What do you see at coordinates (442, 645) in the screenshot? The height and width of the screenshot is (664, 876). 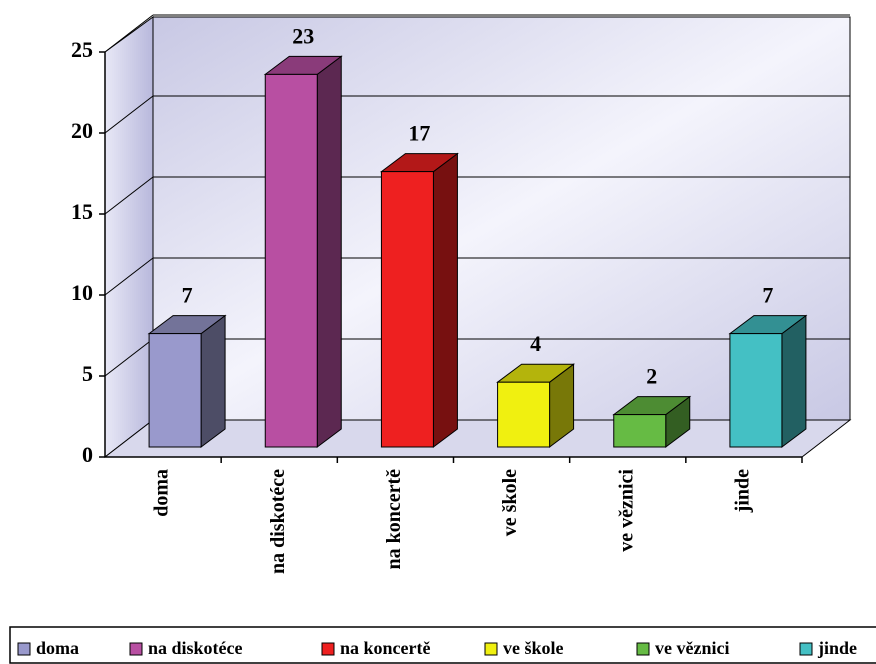 I see `legend-box` at bounding box center [442, 645].